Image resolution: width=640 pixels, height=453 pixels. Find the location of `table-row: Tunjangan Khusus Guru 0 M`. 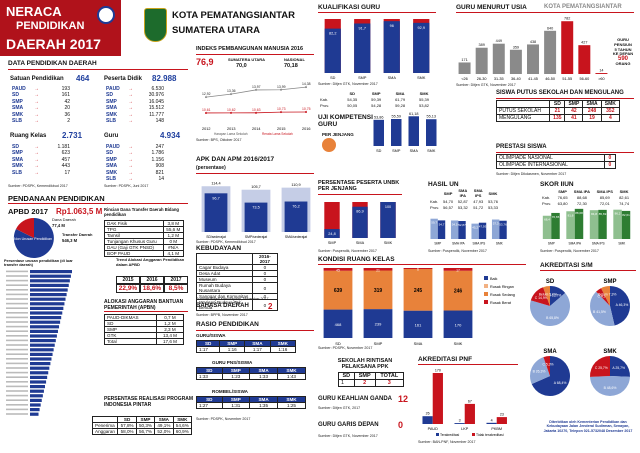

table-row: Tunjangan Khusus Guru 0 M is located at coordinates (144, 241).